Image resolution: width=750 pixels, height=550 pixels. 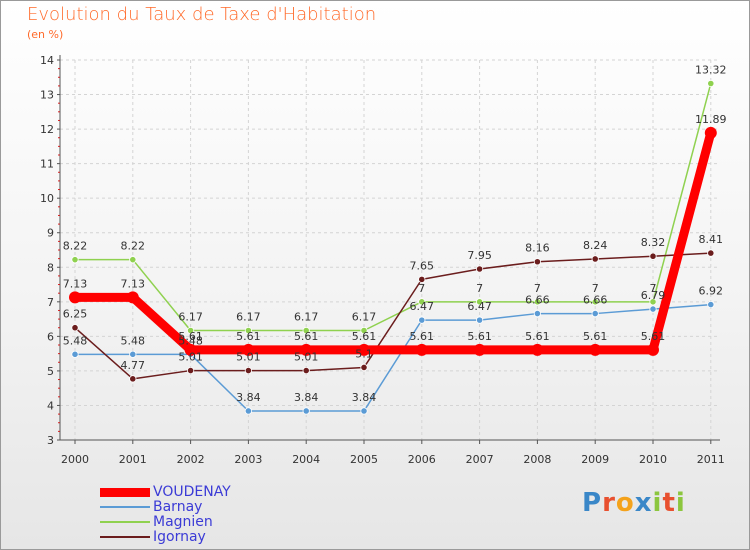 I want to click on x-tick-label: 2004, so click(x=306, y=459).